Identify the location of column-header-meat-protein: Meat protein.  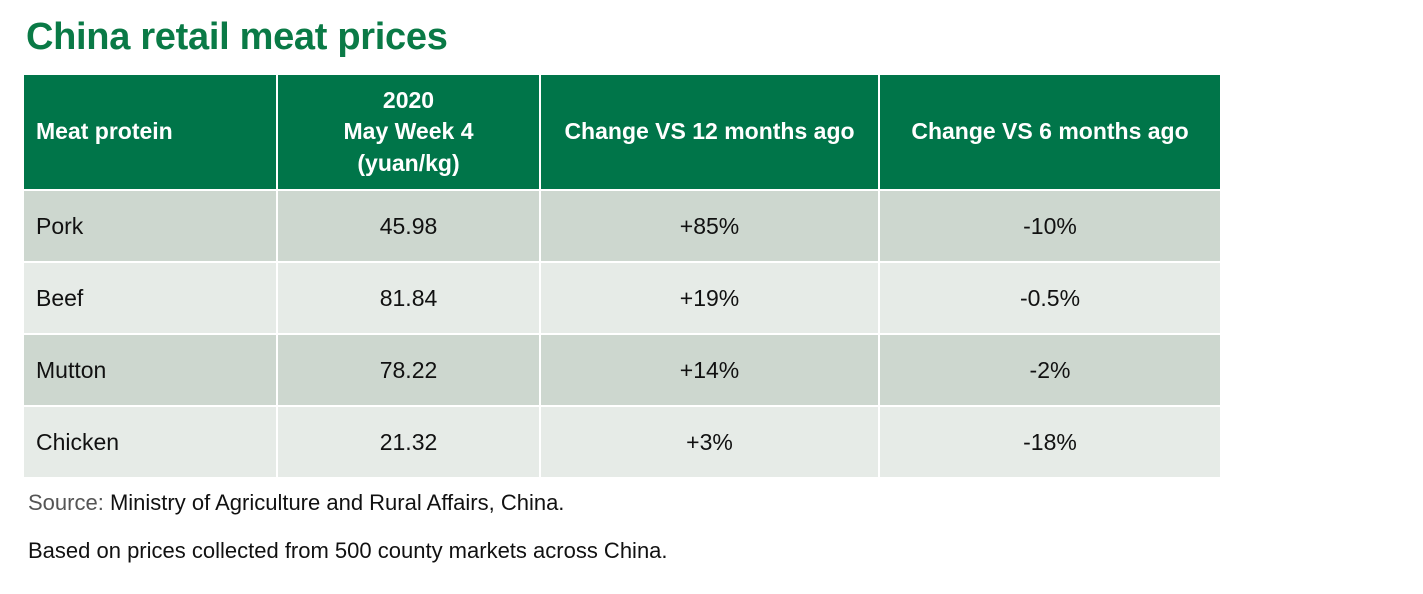
(150, 132).